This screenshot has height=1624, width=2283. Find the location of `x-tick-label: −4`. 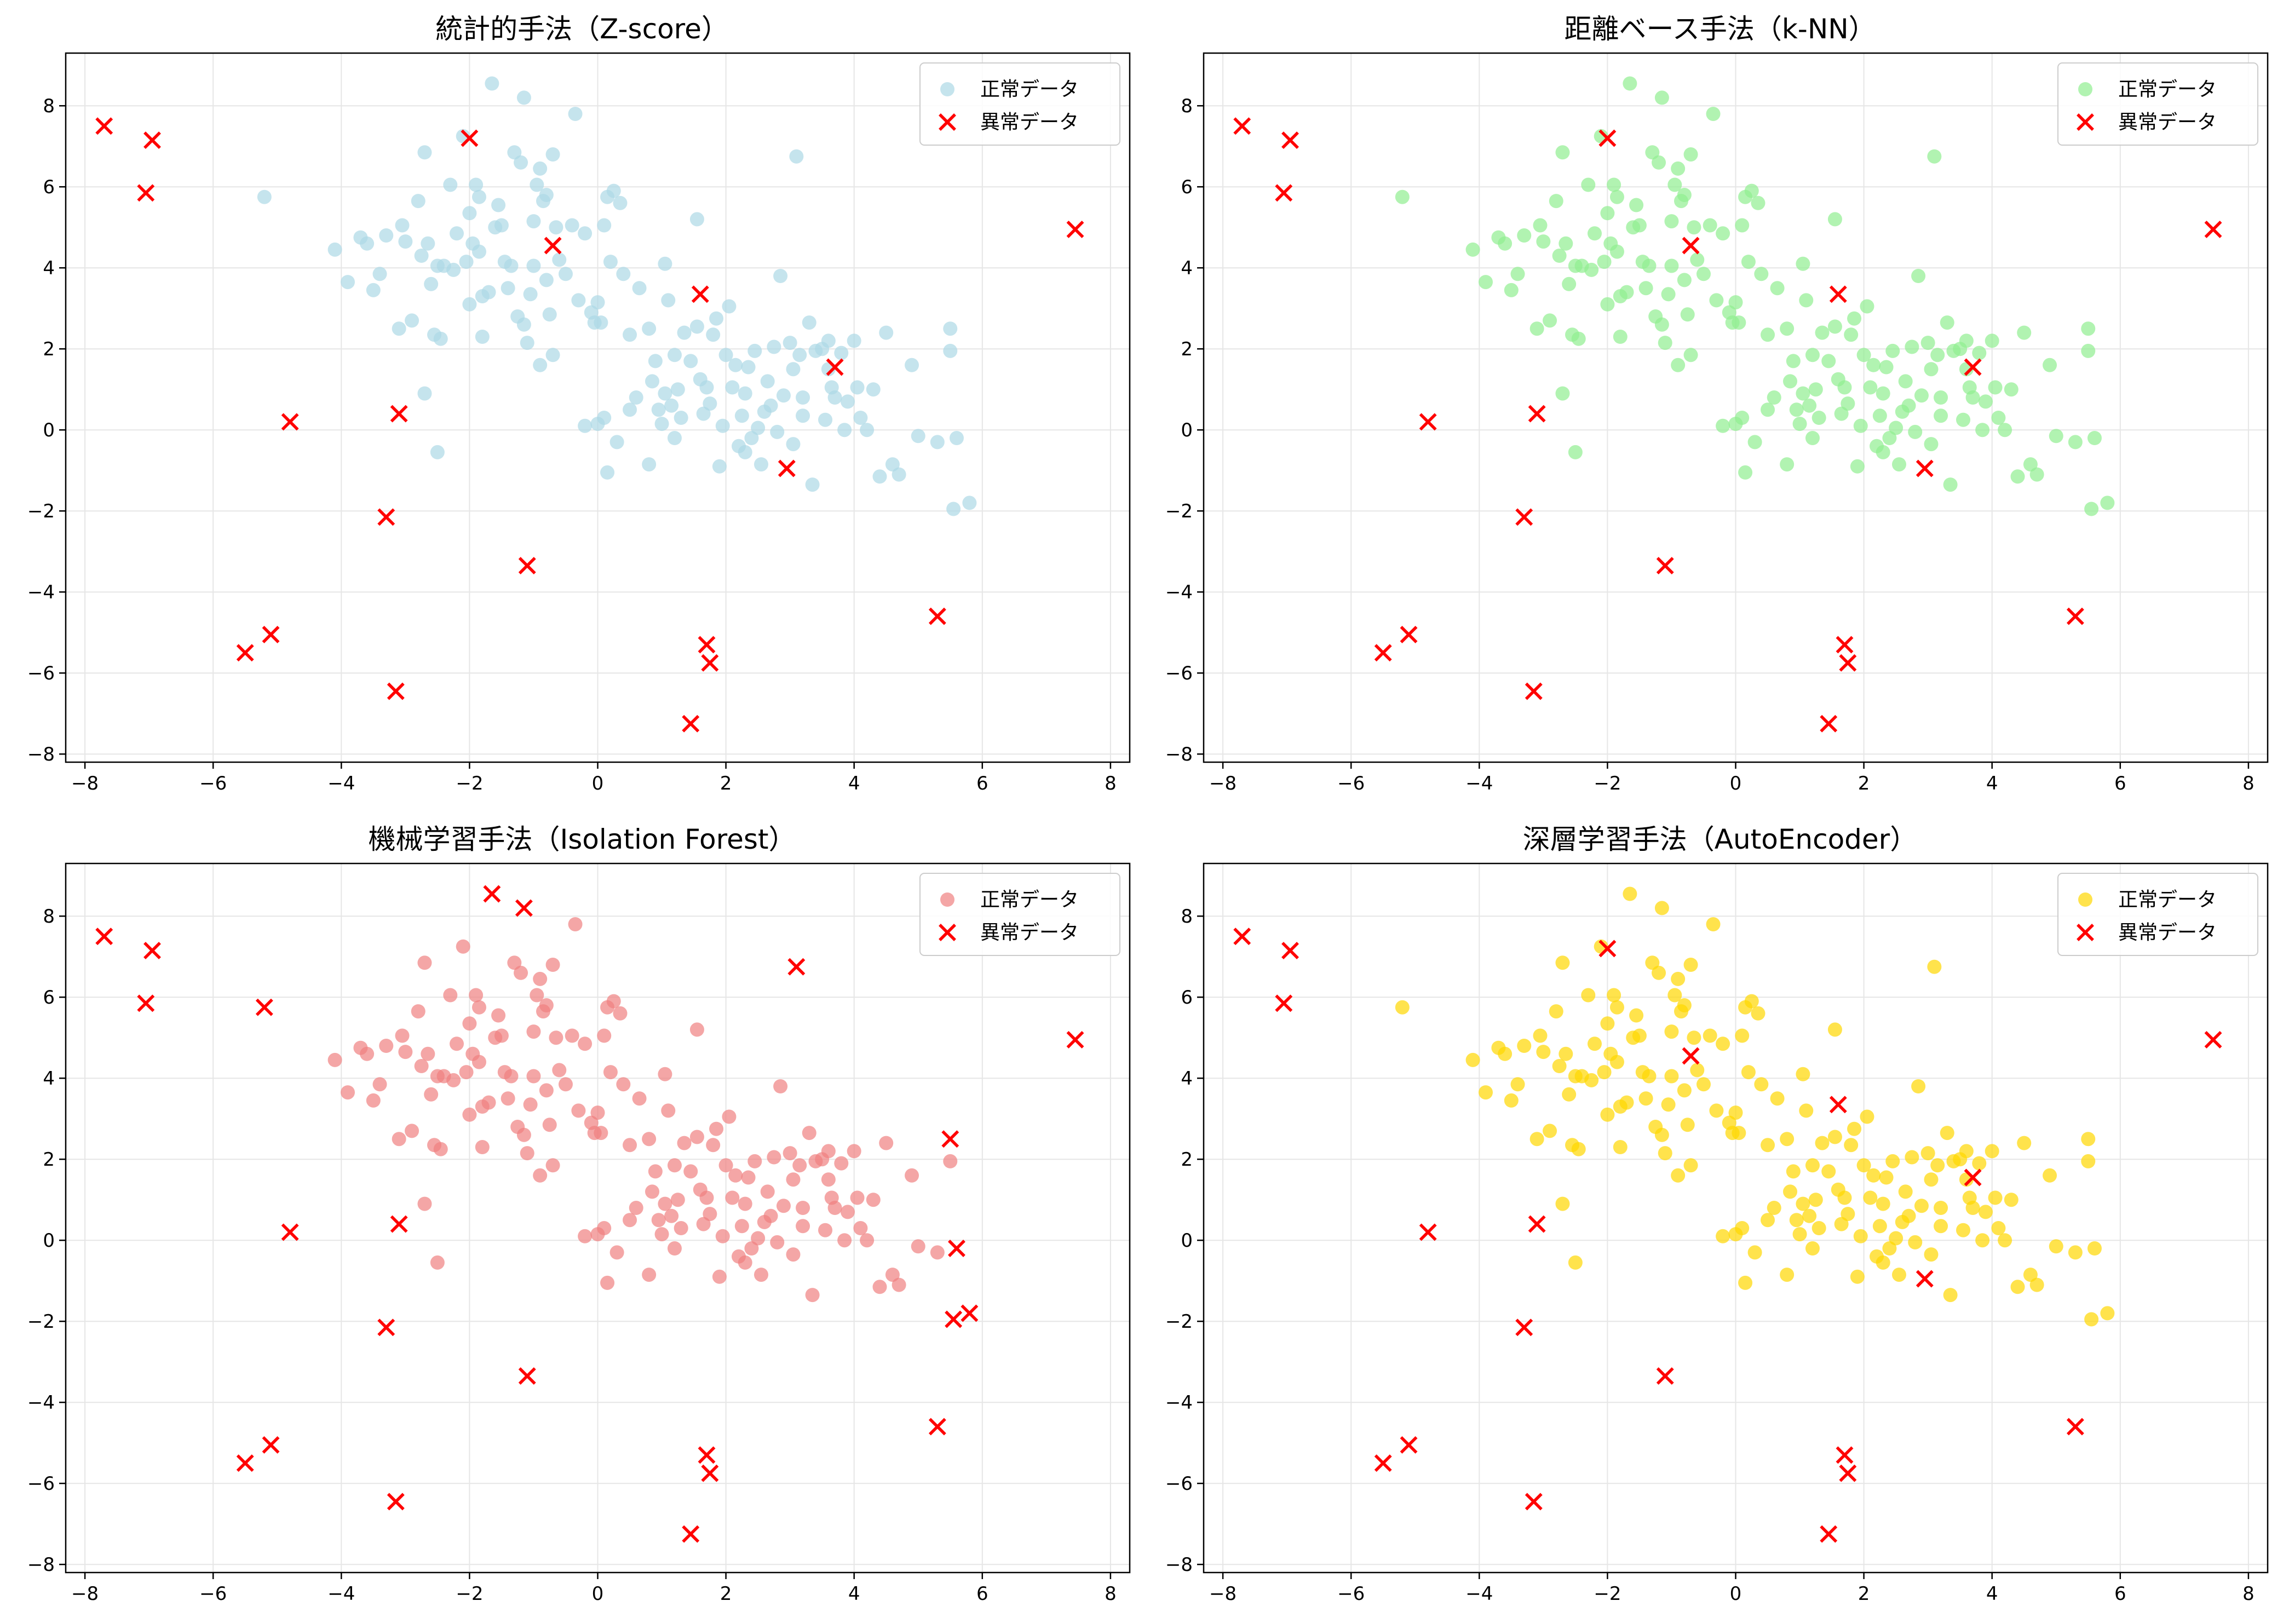

x-tick-label: −4 is located at coordinates (341, 1594).